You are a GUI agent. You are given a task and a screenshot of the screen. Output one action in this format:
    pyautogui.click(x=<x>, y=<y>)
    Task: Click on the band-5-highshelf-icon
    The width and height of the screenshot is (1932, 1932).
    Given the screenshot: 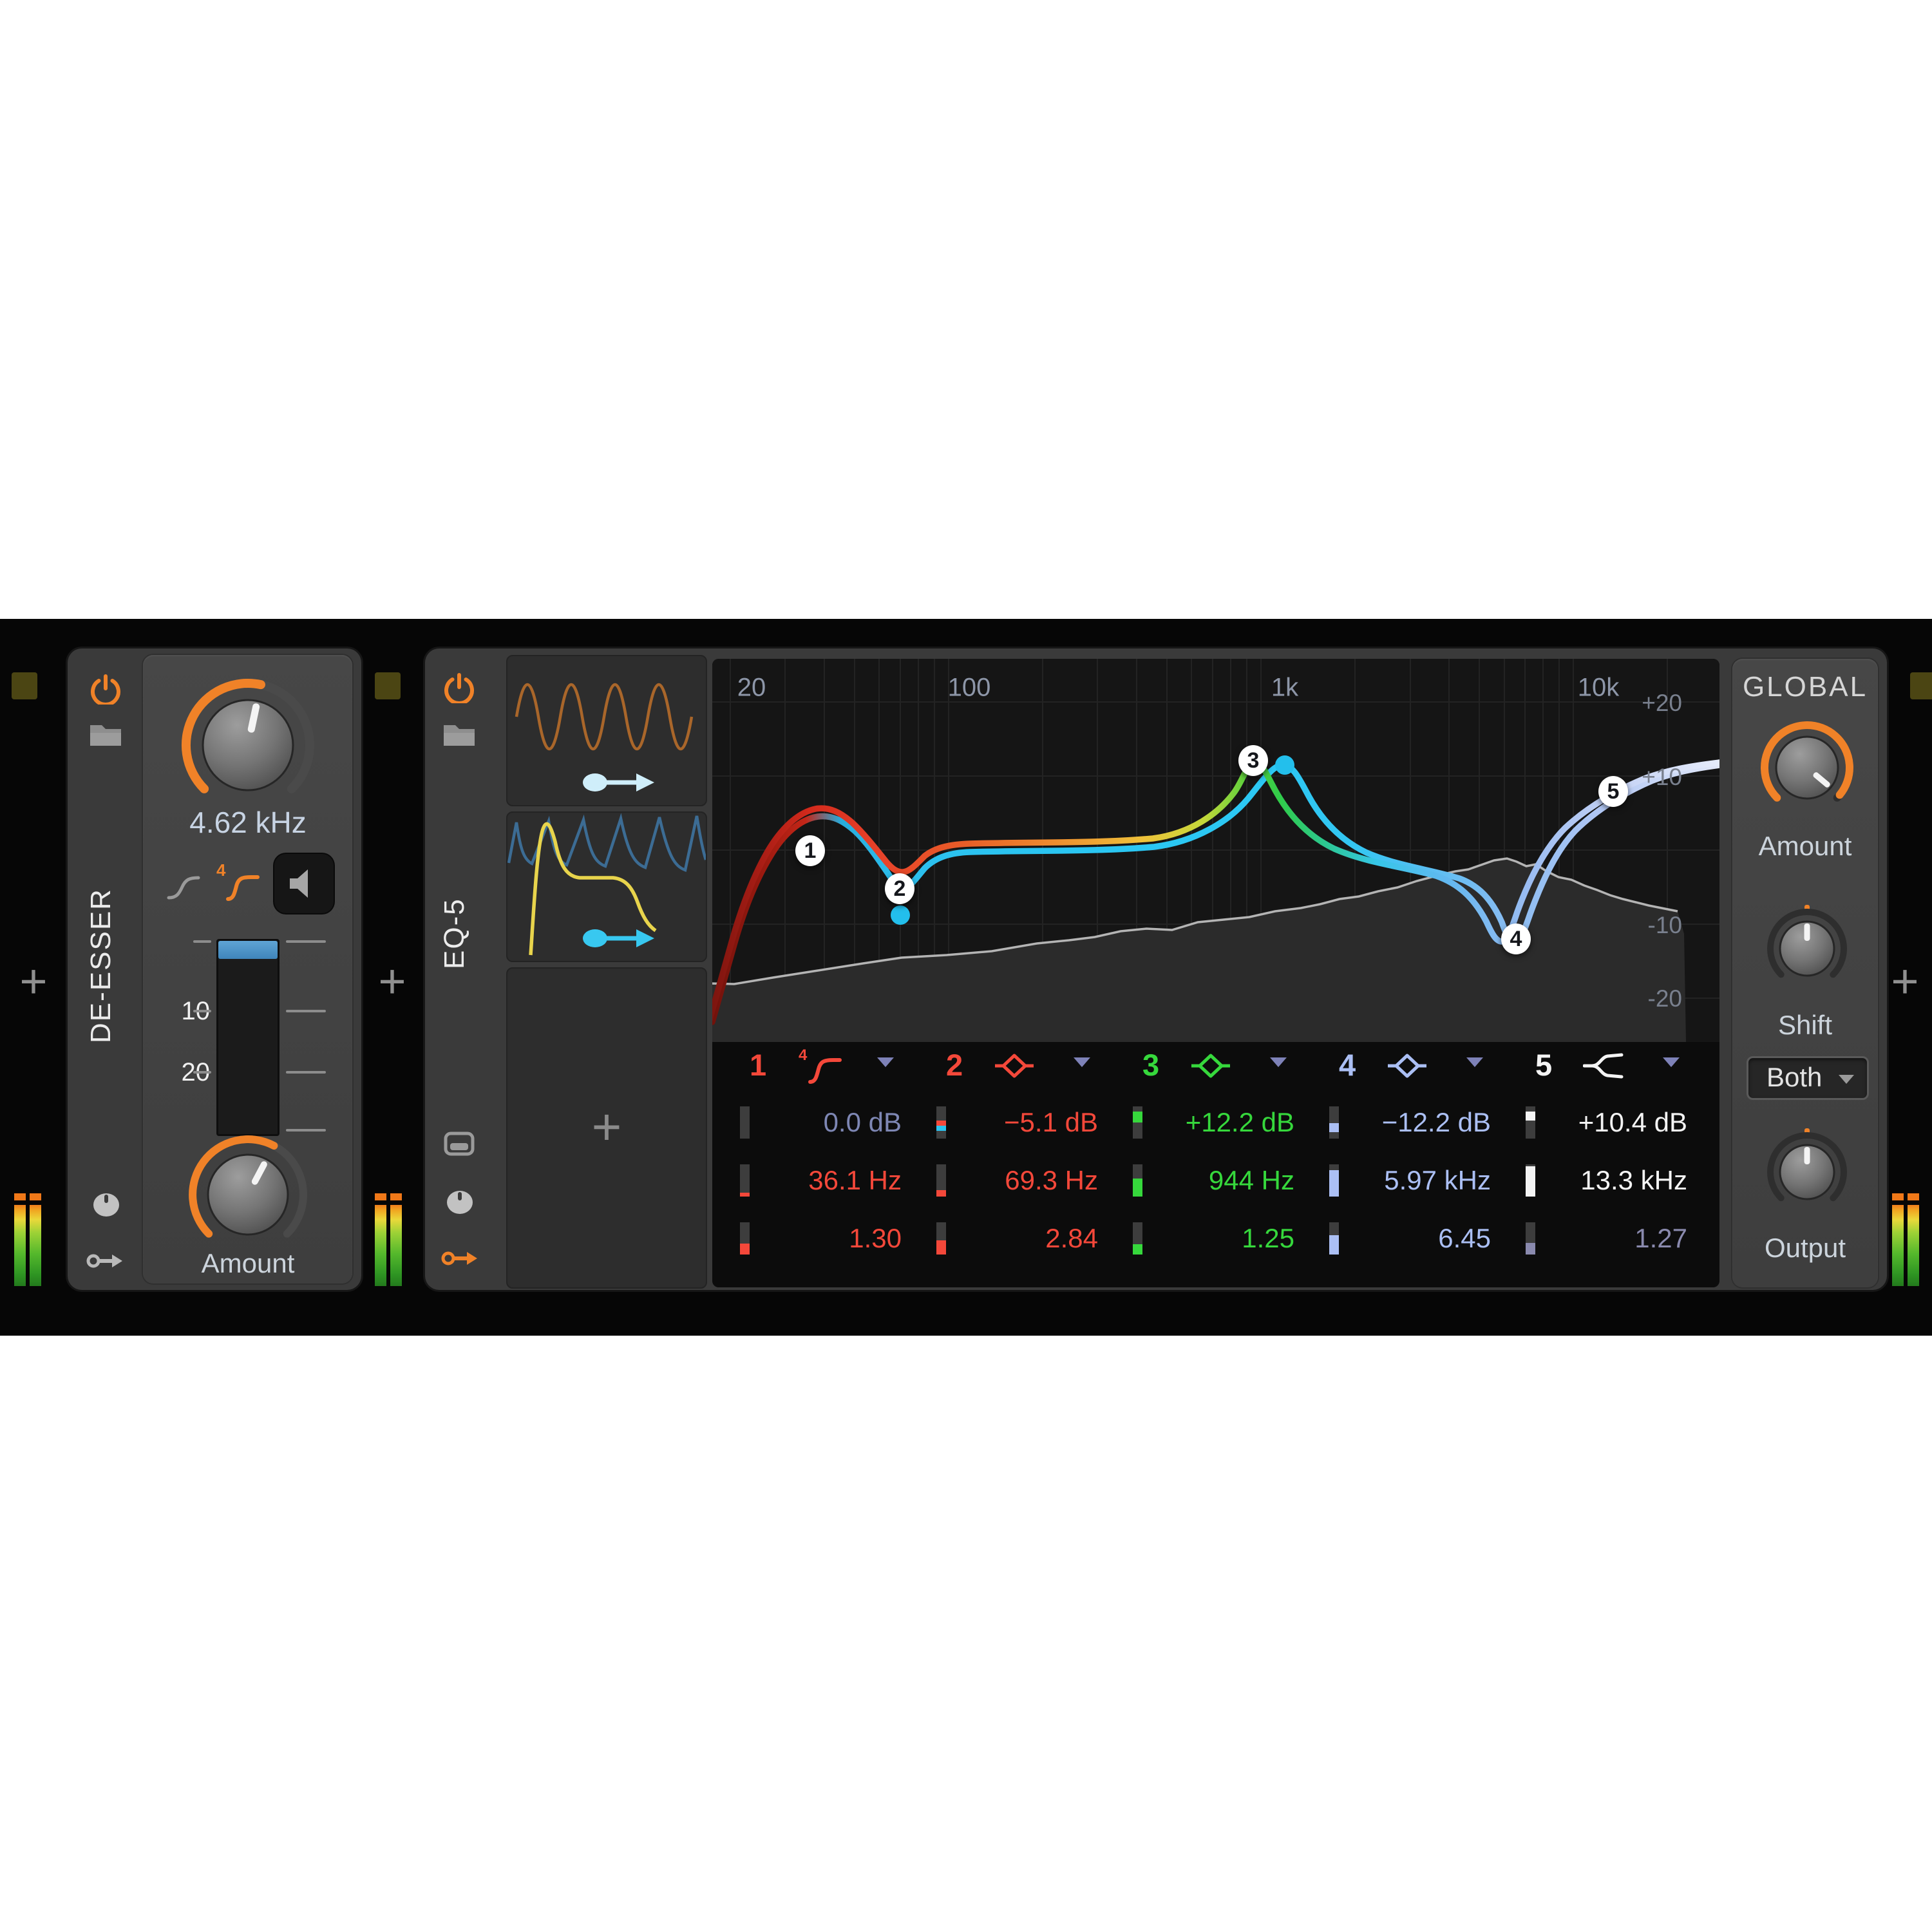 What is the action you would take?
    pyautogui.click(x=1603, y=1066)
    